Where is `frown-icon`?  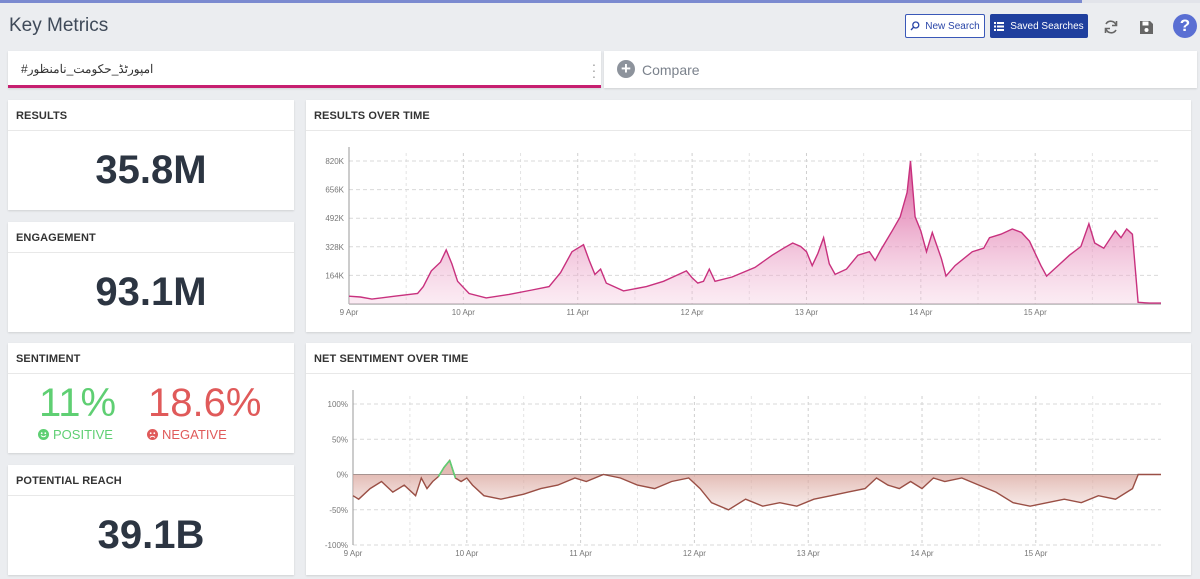 frown-icon is located at coordinates (152, 434).